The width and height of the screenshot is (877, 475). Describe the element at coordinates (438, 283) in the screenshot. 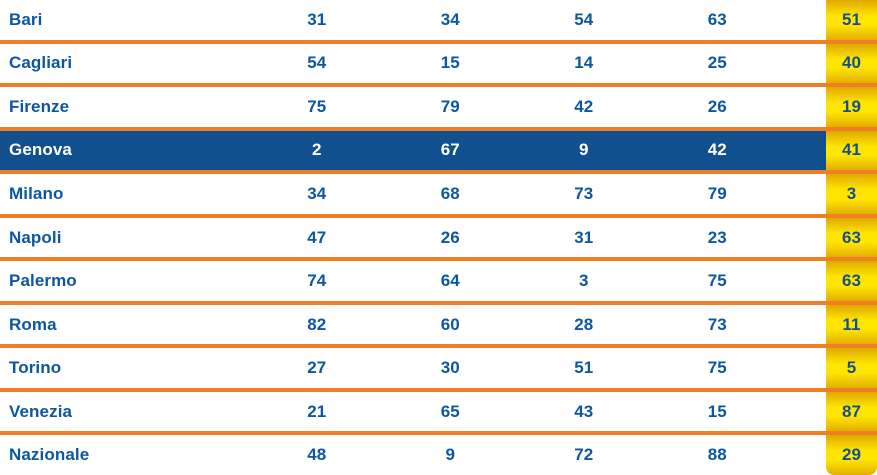

I see `table-row-palermo: Palermo 74 64 3 75 63` at that location.